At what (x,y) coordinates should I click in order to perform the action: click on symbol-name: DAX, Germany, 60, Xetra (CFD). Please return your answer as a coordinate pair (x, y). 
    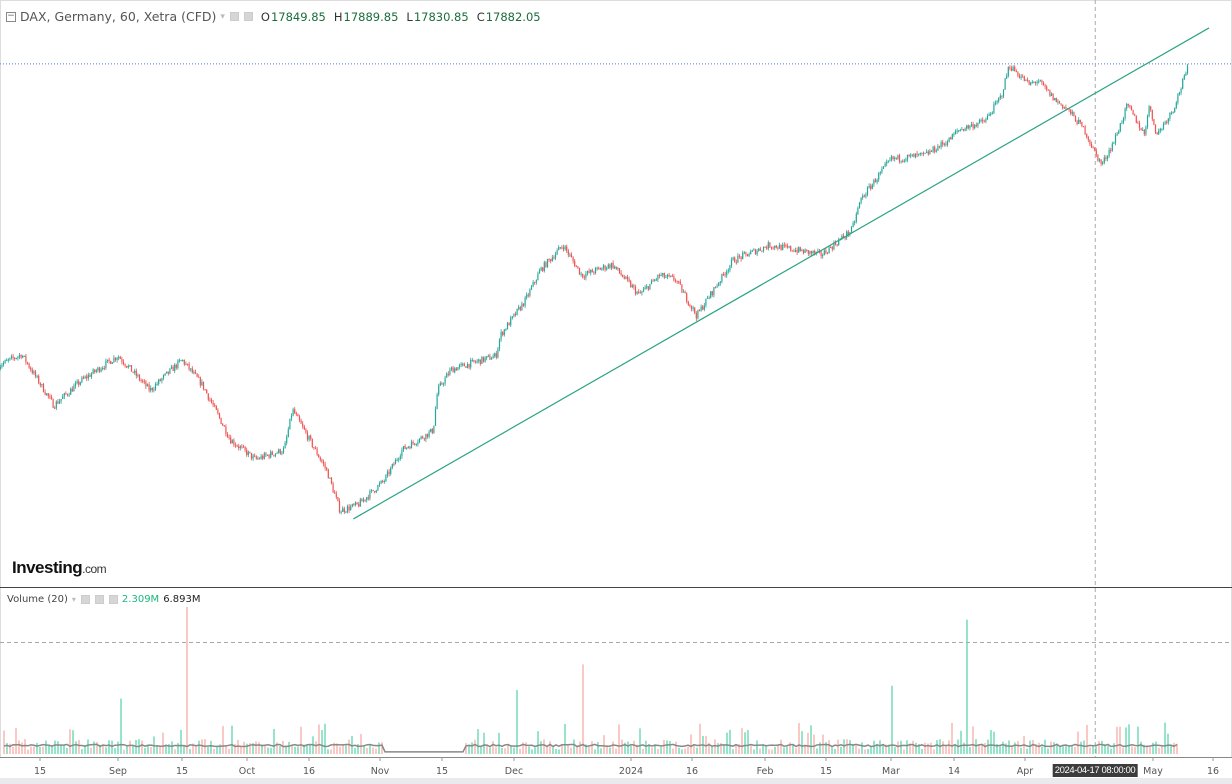
    Looking at the image, I should click on (118, 16).